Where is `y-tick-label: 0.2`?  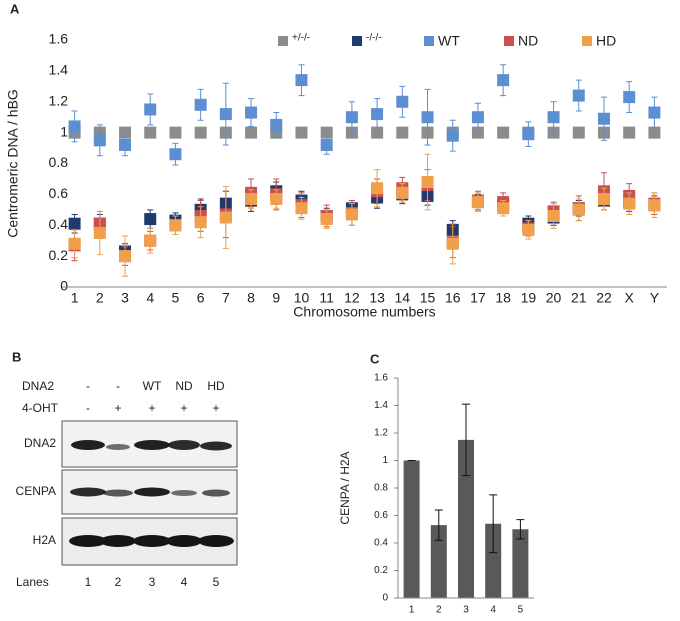
y-tick-label: 0.2 is located at coordinates (381, 570).